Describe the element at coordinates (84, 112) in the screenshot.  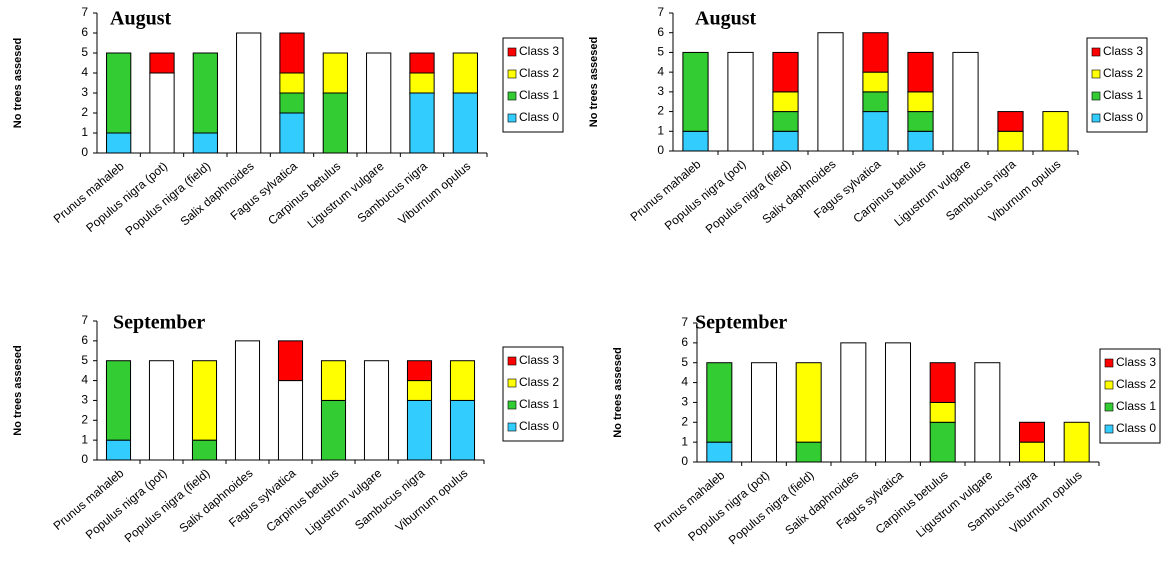
I see `y-tick-label: 2` at that location.